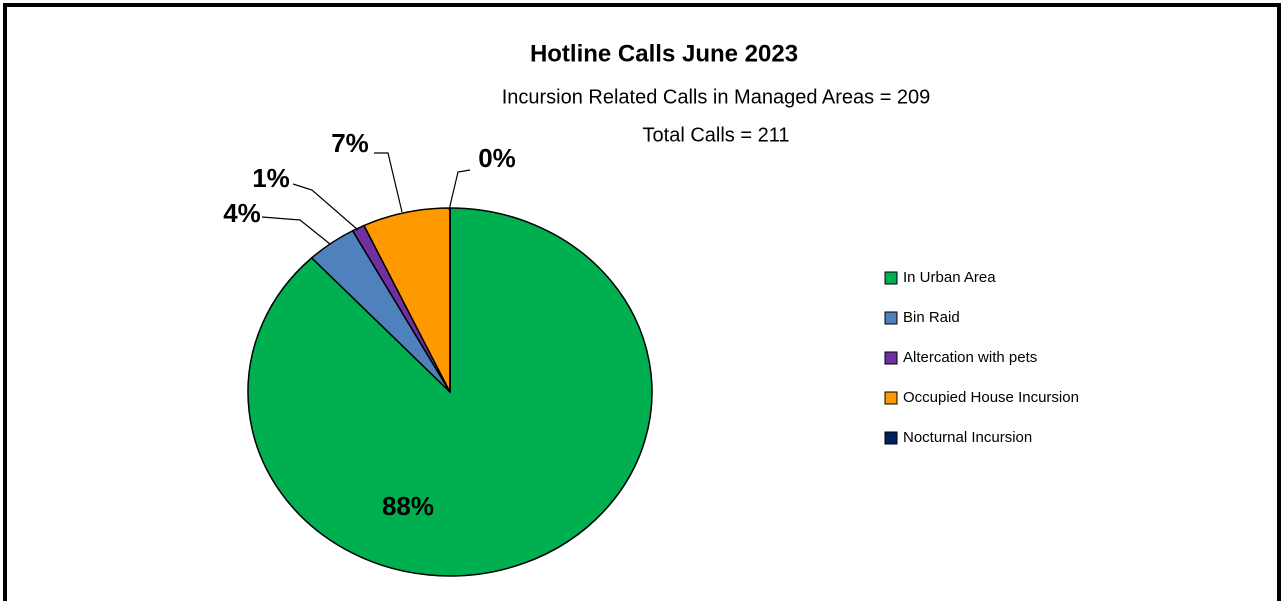 The width and height of the screenshot is (1284, 601). I want to click on data-label: 7%, so click(350, 143).